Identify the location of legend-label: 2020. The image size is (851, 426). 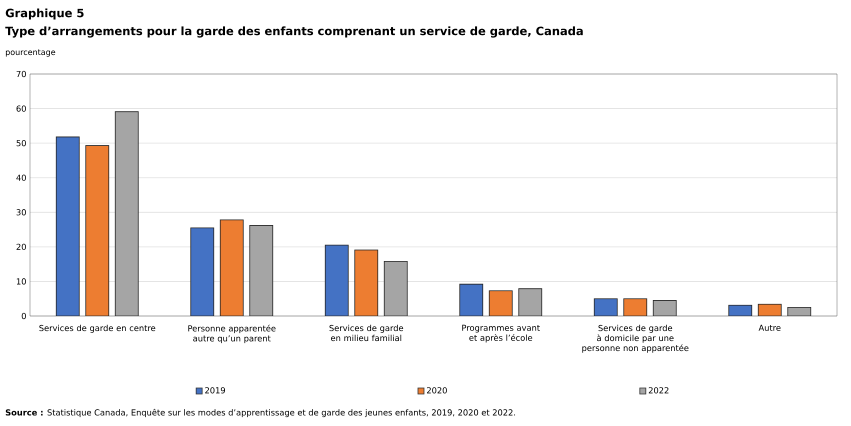
(436, 390).